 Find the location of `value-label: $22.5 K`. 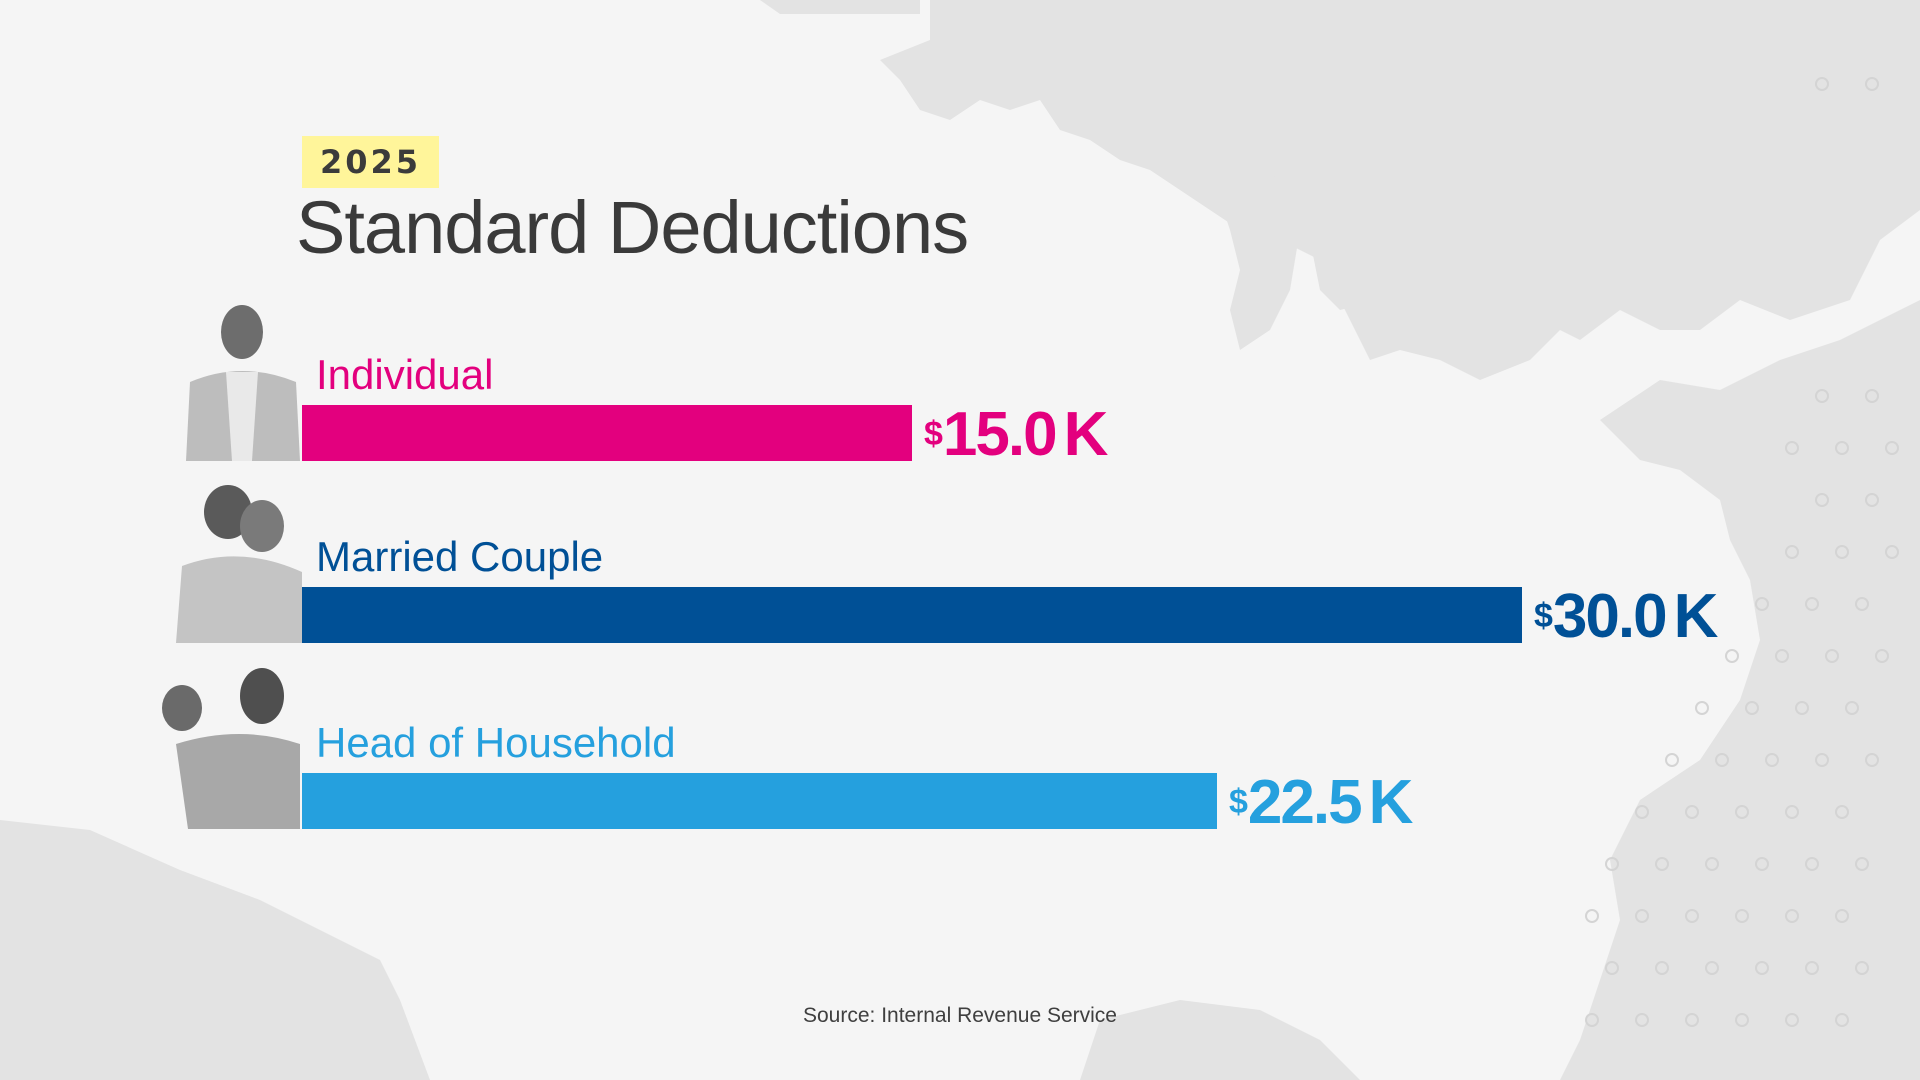

value-label: $22.5 K is located at coordinates (1321, 802).